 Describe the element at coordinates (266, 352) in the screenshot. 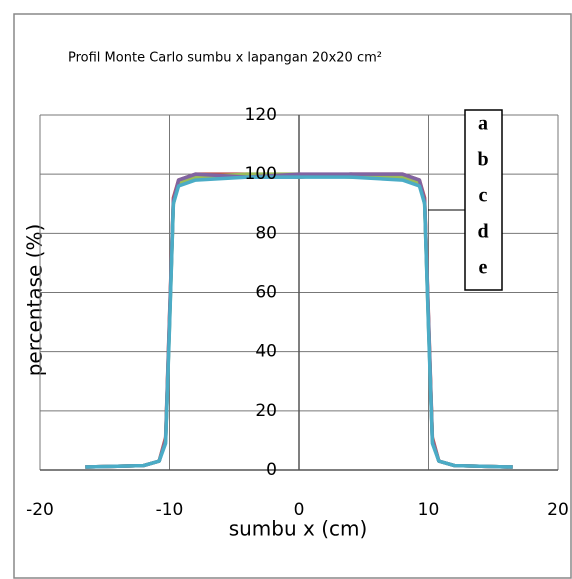

I see `y-tick-label: 40` at that location.